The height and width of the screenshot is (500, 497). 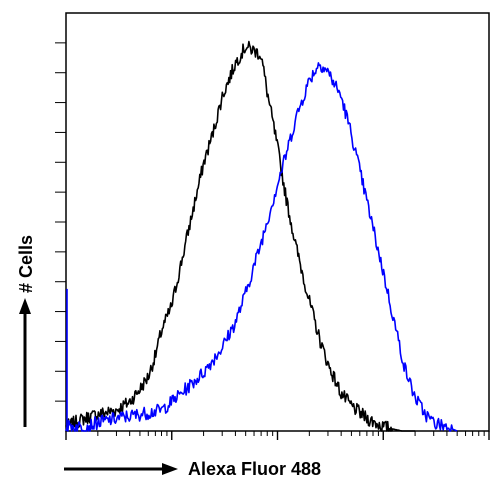 I want to click on y-axis-ticks, so click(x=60, y=222).